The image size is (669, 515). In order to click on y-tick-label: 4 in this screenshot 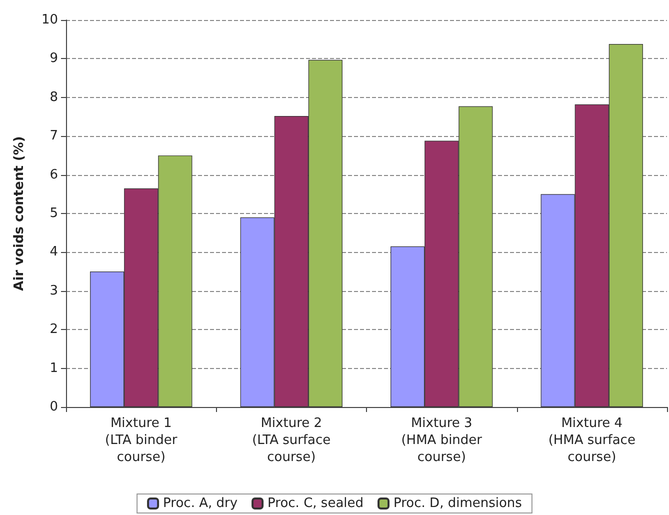, I will do `click(54, 252)`.